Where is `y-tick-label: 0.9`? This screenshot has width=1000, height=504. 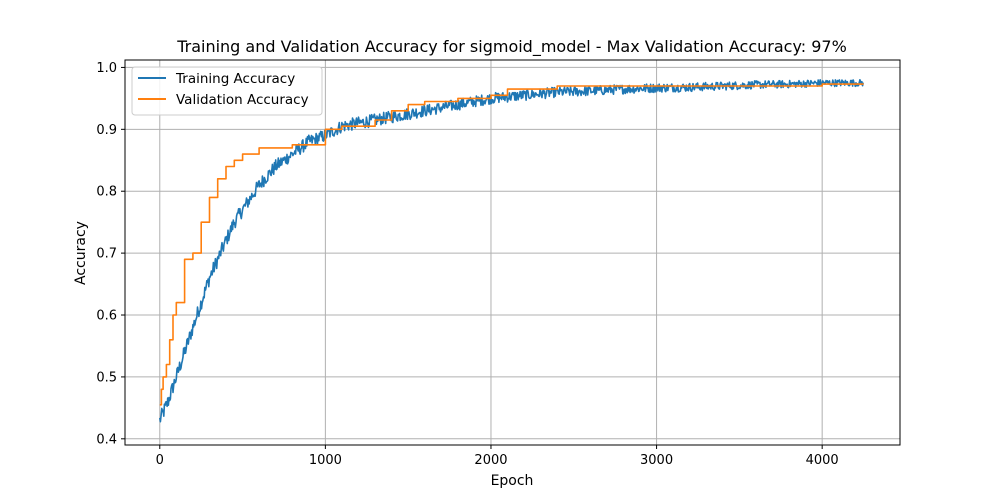 y-tick-label: 0.9 is located at coordinates (106, 130).